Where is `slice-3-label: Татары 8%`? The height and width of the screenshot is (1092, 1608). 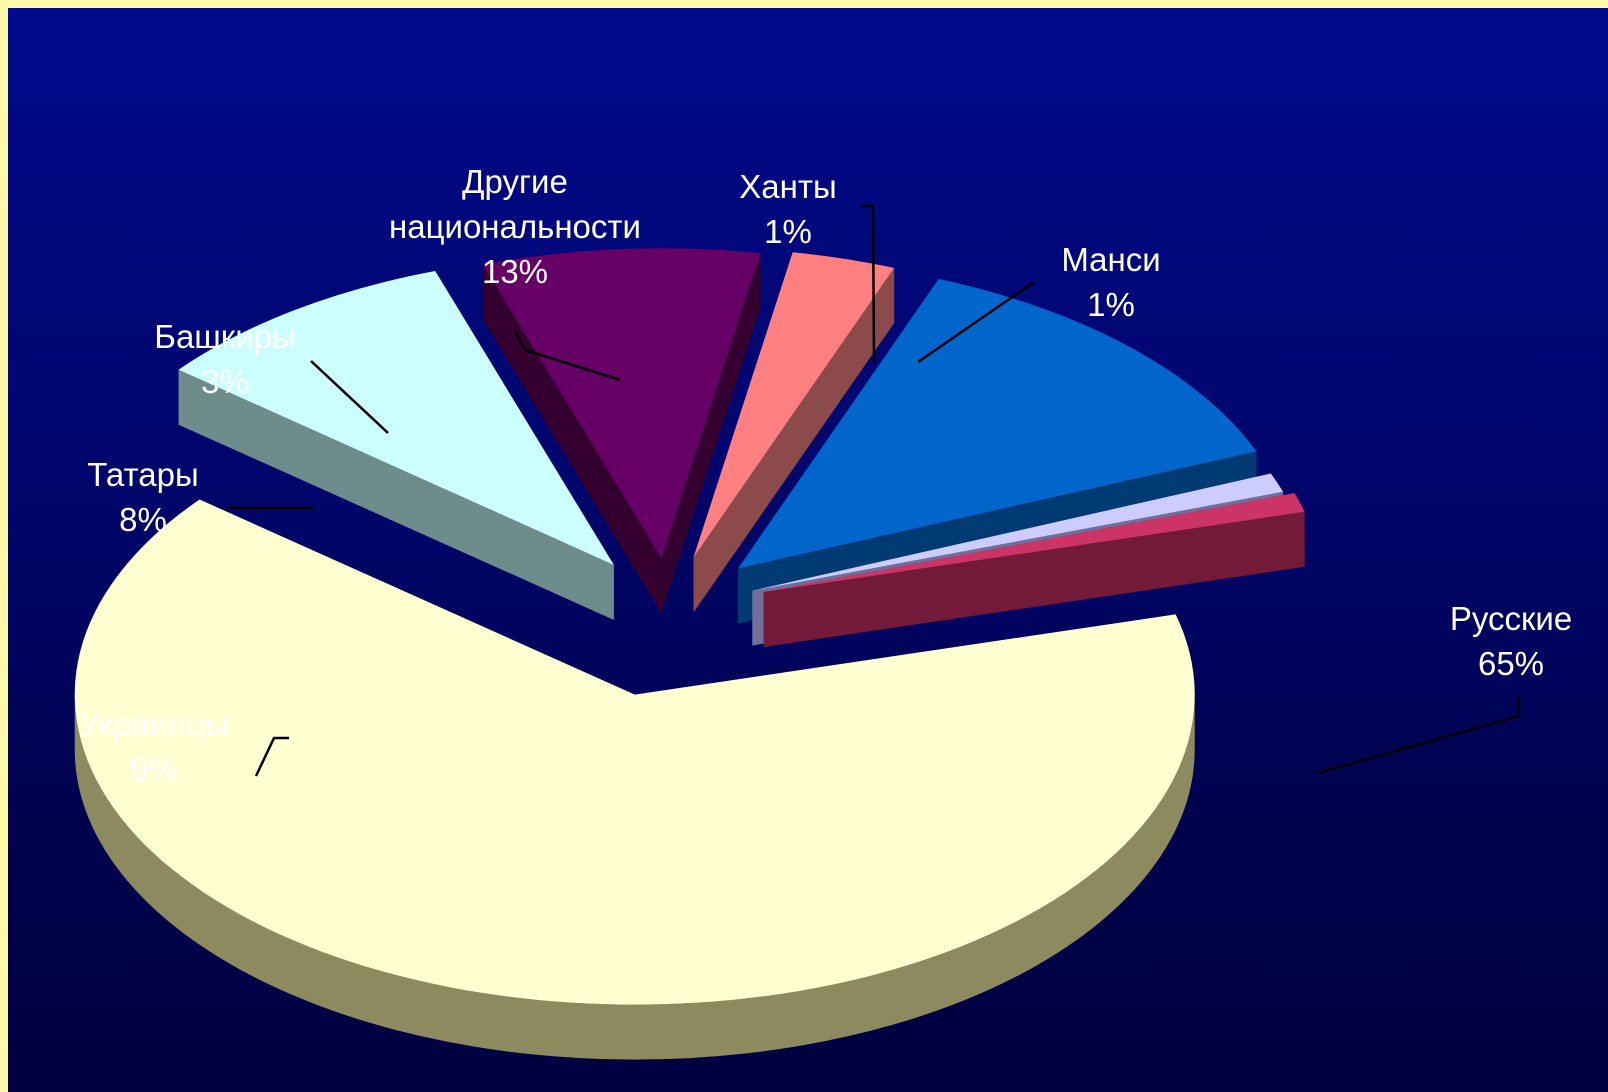
slice-3-label: Татары 8% is located at coordinates (142, 497).